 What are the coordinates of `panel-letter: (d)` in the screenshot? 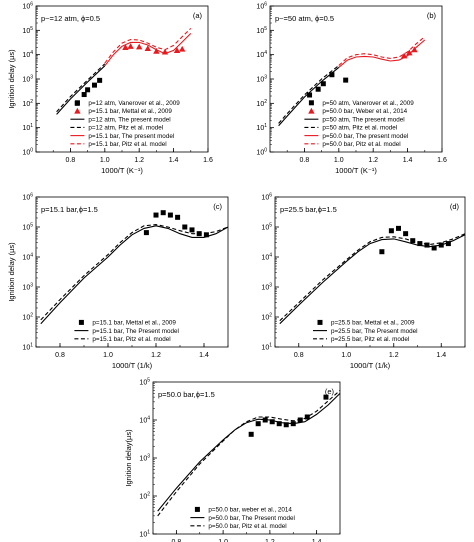 It's located at (455, 206).